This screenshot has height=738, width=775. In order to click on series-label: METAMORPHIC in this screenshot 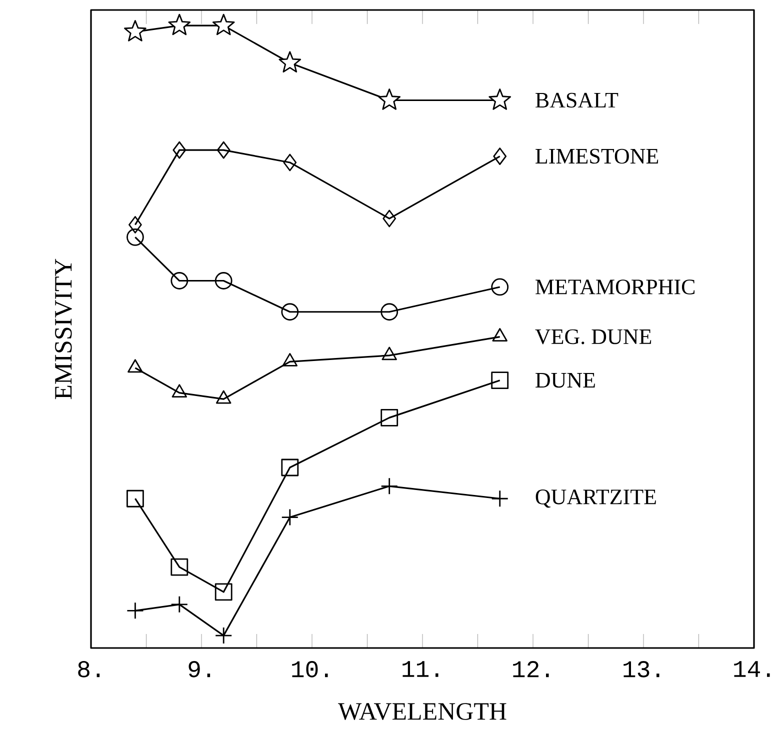, I will do `click(615, 287)`.